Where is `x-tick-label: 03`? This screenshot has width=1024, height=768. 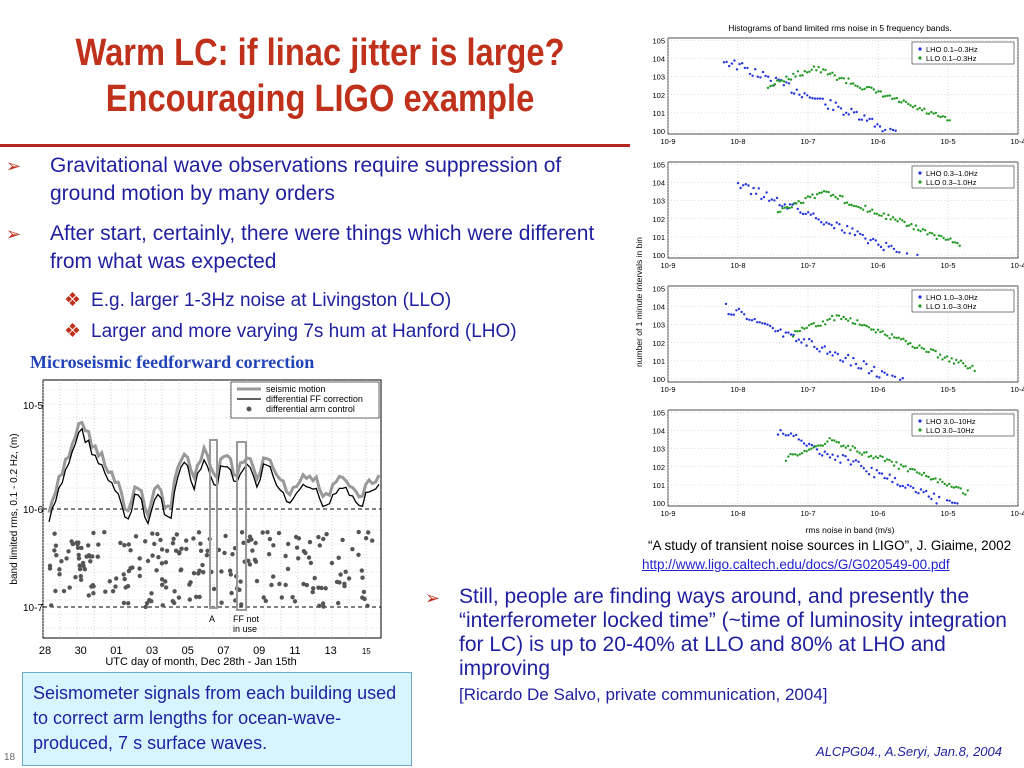
x-tick-label: 03 is located at coordinates (152, 651).